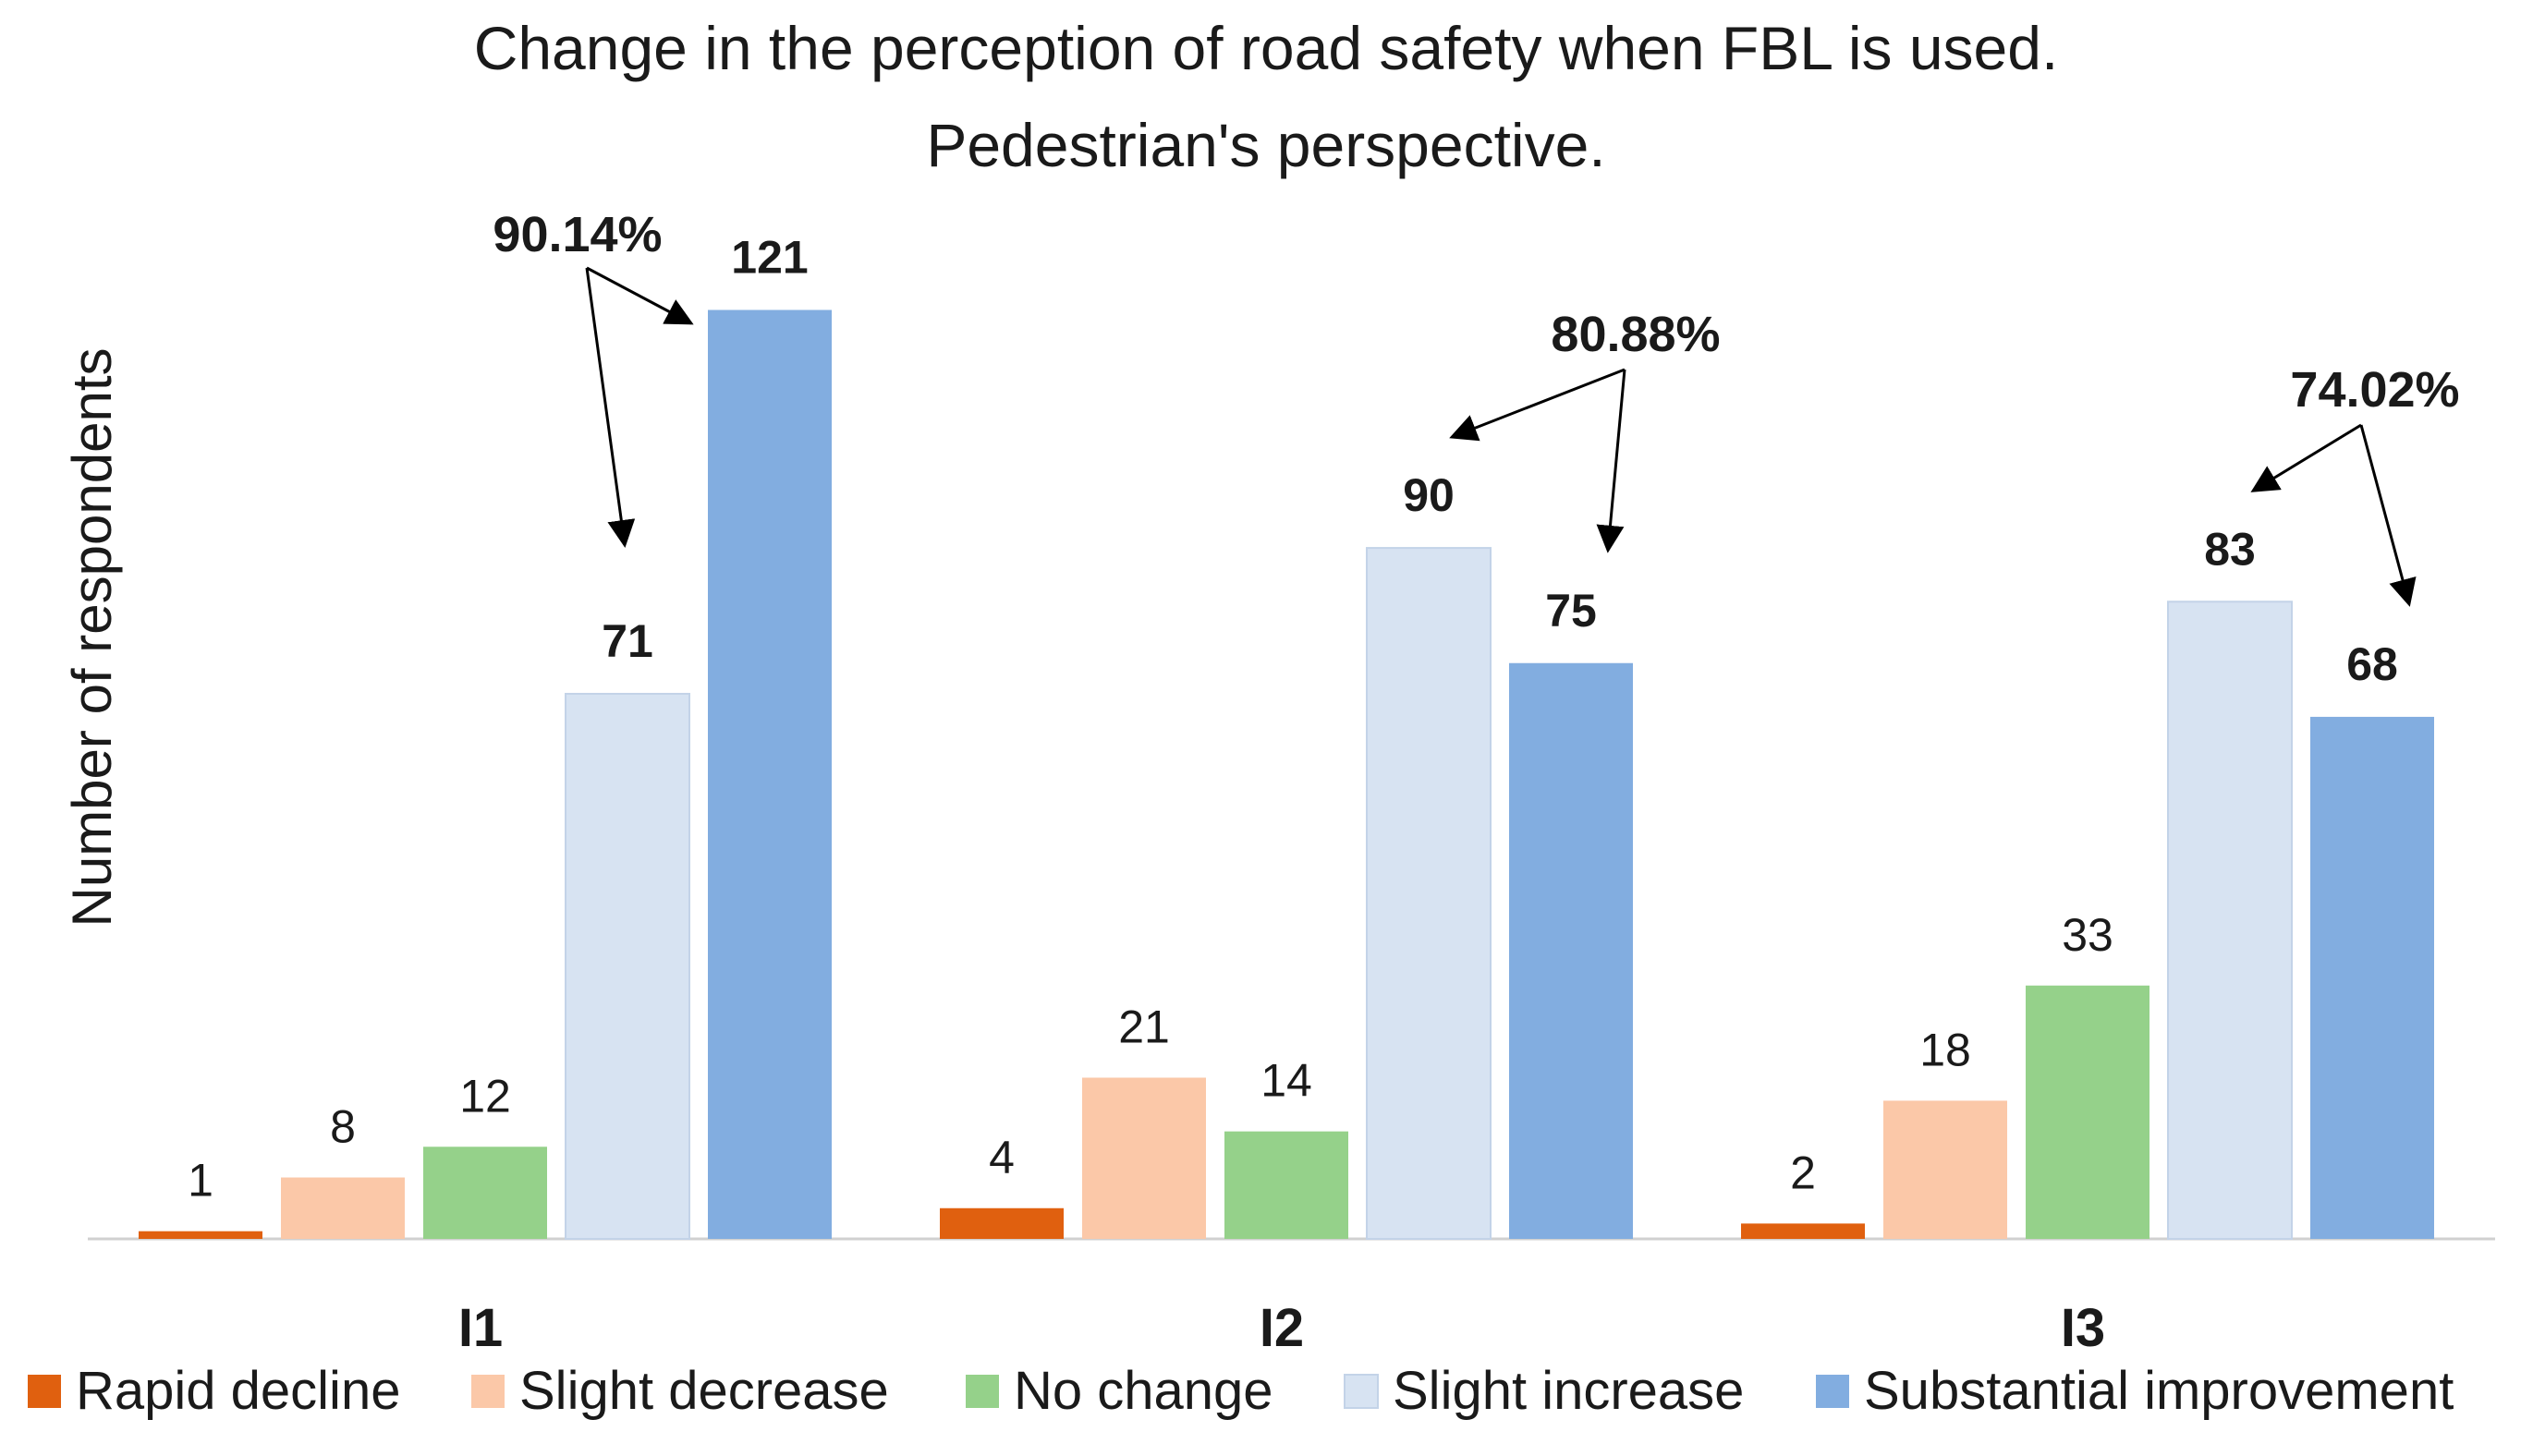 The image size is (2533, 1456). I want to click on bar-i2-substantial-improvement, so click(1571, 950).